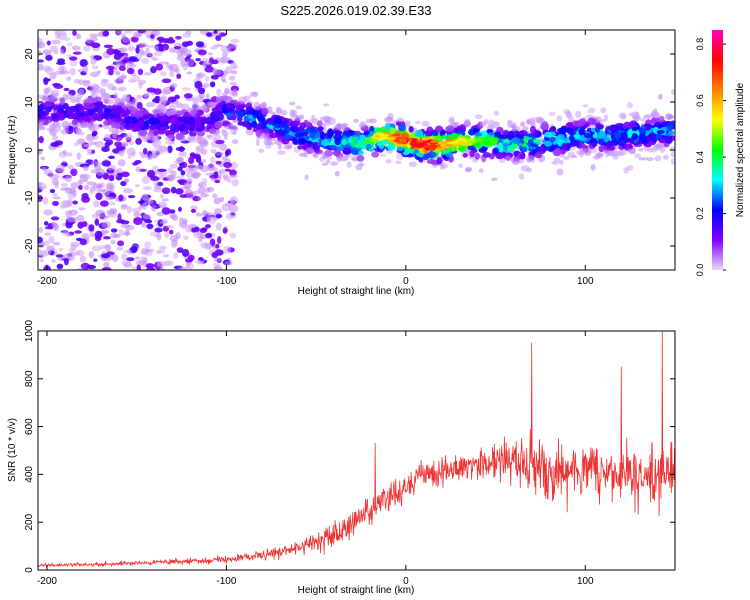 The height and width of the screenshot is (600, 750). Describe the element at coordinates (700, 100) in the screenshot. I see `colorbar-tick-label: 0.6` at that location.